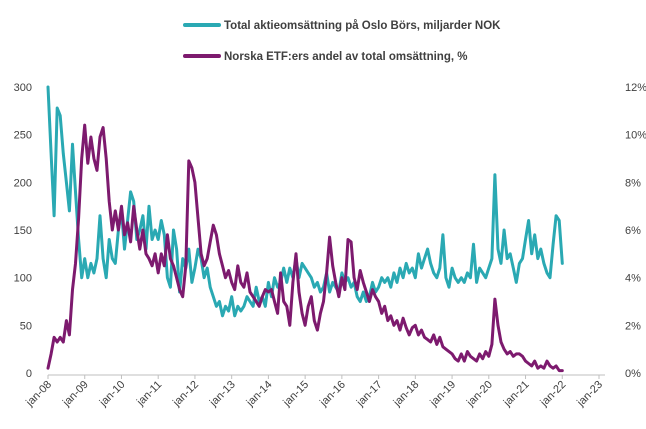 This screenshot has height=429, width=646. Describe the element at coordinates (369, 394) in the screenshot. I see `x-tick-label: jan-17` at that location.